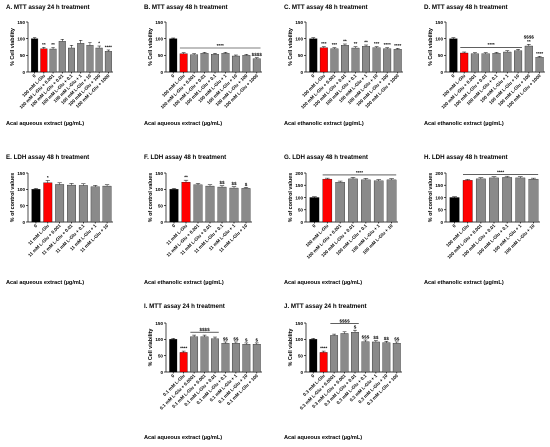  Describe the element at coordinates (326, 157) in the screenshot. I see `panel-title: G. LDH assay 48 h treatment` at that location.